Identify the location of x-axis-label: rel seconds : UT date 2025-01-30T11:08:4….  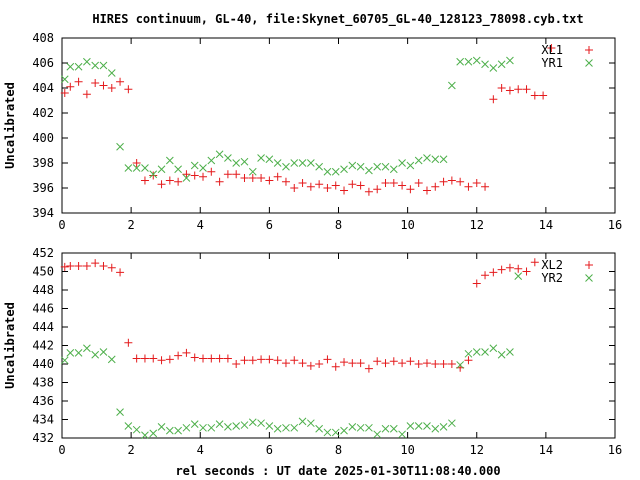
(337, 471).